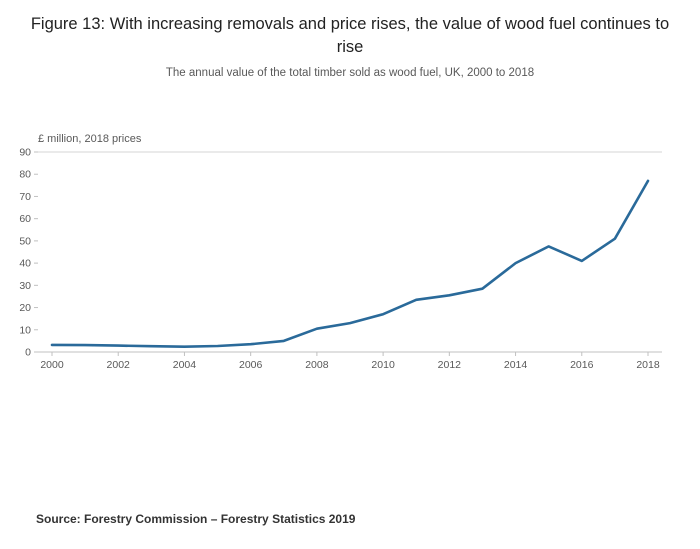 Image resolution: width=700 pixels, height=549 pixels. Describe the element at coordinates (52, 365) in the screenshot. I see `x-tick-label: 2000` at that location.